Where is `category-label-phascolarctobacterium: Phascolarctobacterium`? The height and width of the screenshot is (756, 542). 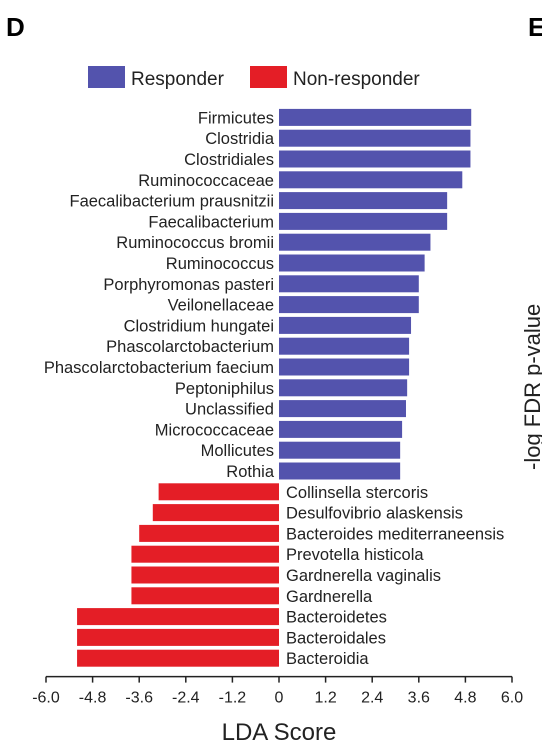
category-label-phascolarctobacterium: Phascolarctobacterium is located at coordinates (190, 347).